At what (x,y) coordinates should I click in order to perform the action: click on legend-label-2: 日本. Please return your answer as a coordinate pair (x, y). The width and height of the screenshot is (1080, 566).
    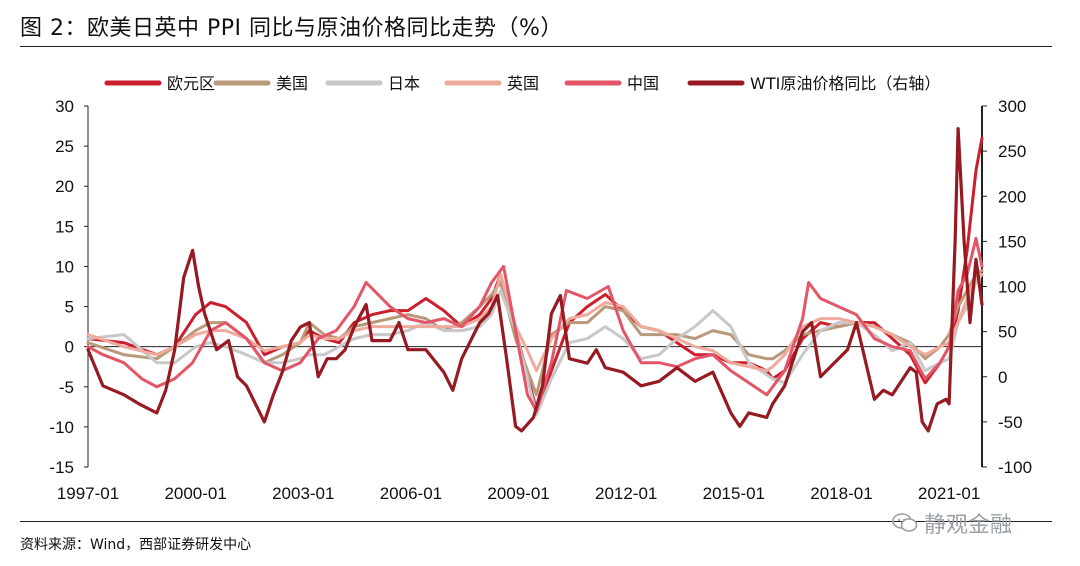
    Looking at the image, I should click on (404, 83).